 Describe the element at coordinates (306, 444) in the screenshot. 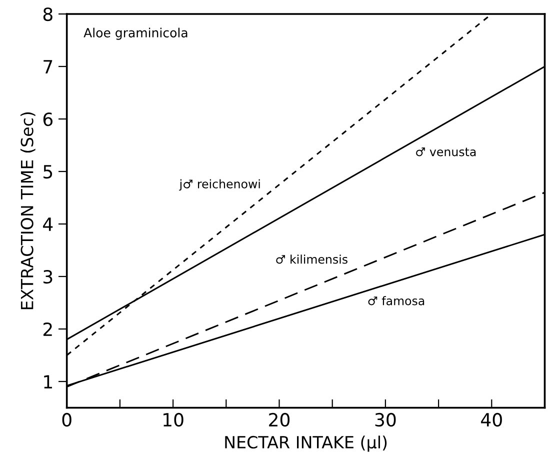

I see `x-axis-title: NECTAR INTAKE (μl)` at that location.